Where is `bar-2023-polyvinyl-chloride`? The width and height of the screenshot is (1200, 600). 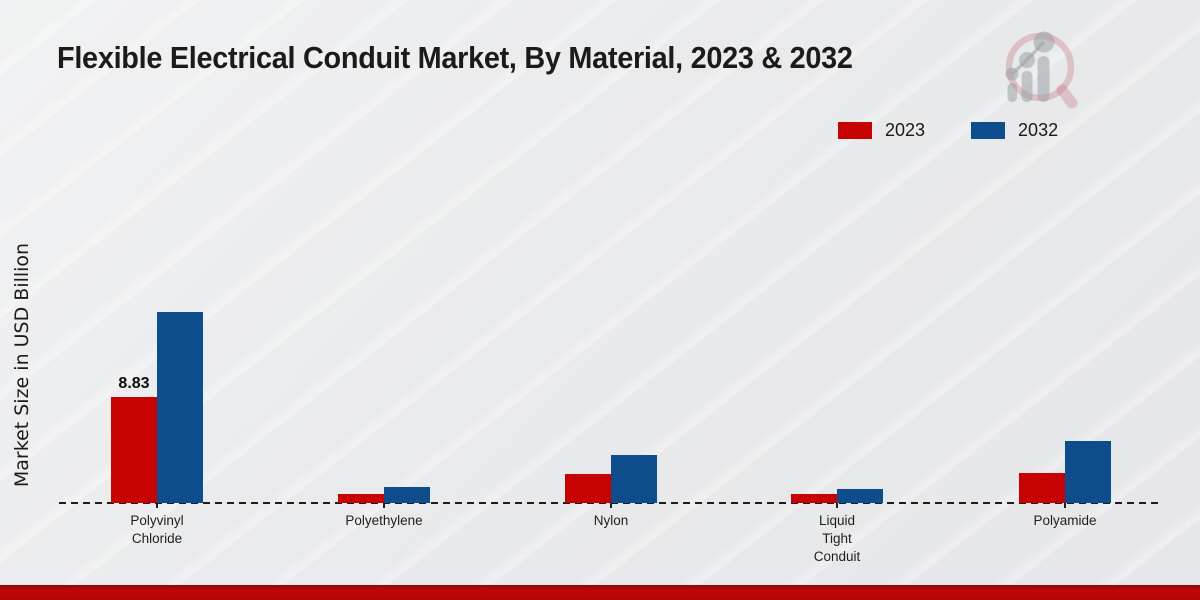 bar-2023-polyvinyl-chloride is located at coordinates (134, 450).